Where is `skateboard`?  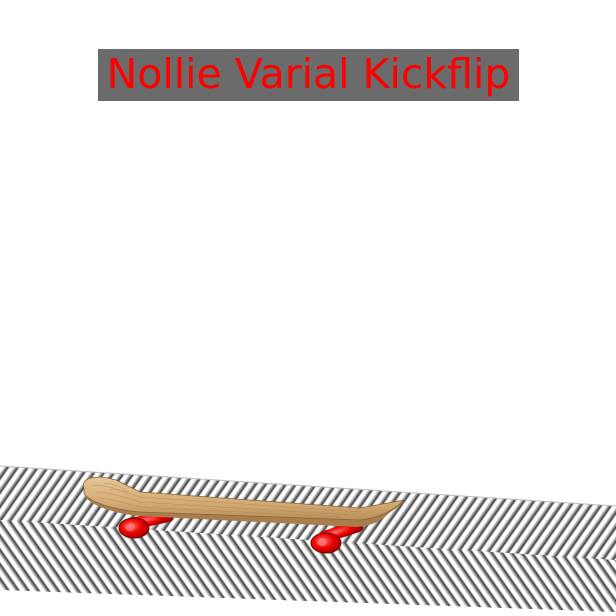
skateboard is located at coordinates (244, 515).